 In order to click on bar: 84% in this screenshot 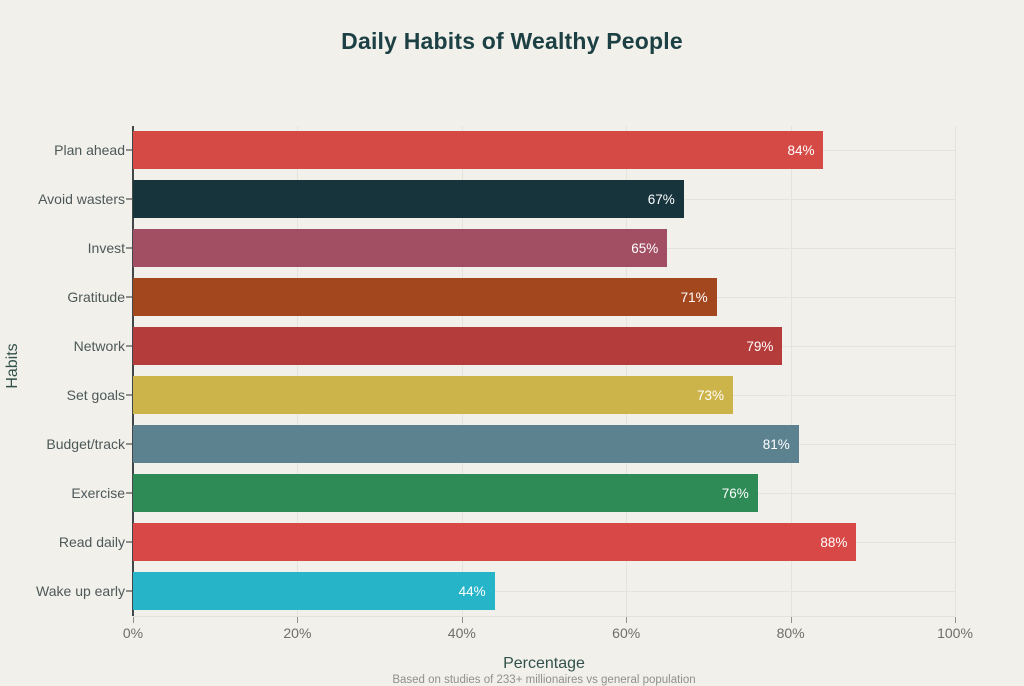, I will do `click(478, 150)`.